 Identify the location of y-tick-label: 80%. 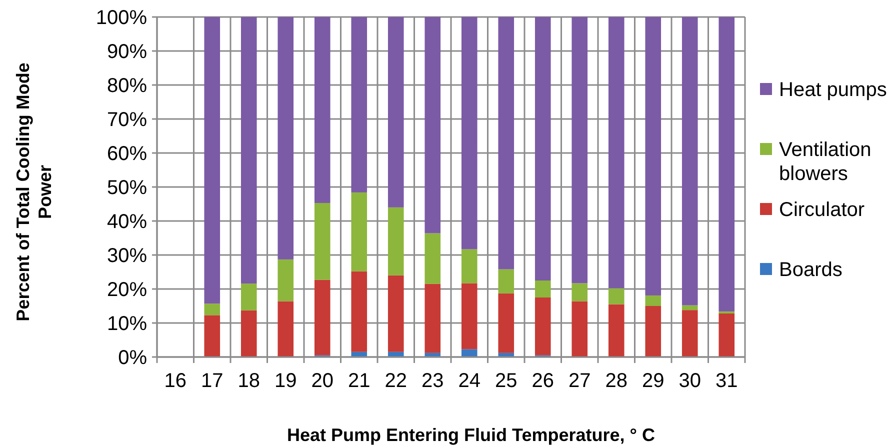
(127, 86).